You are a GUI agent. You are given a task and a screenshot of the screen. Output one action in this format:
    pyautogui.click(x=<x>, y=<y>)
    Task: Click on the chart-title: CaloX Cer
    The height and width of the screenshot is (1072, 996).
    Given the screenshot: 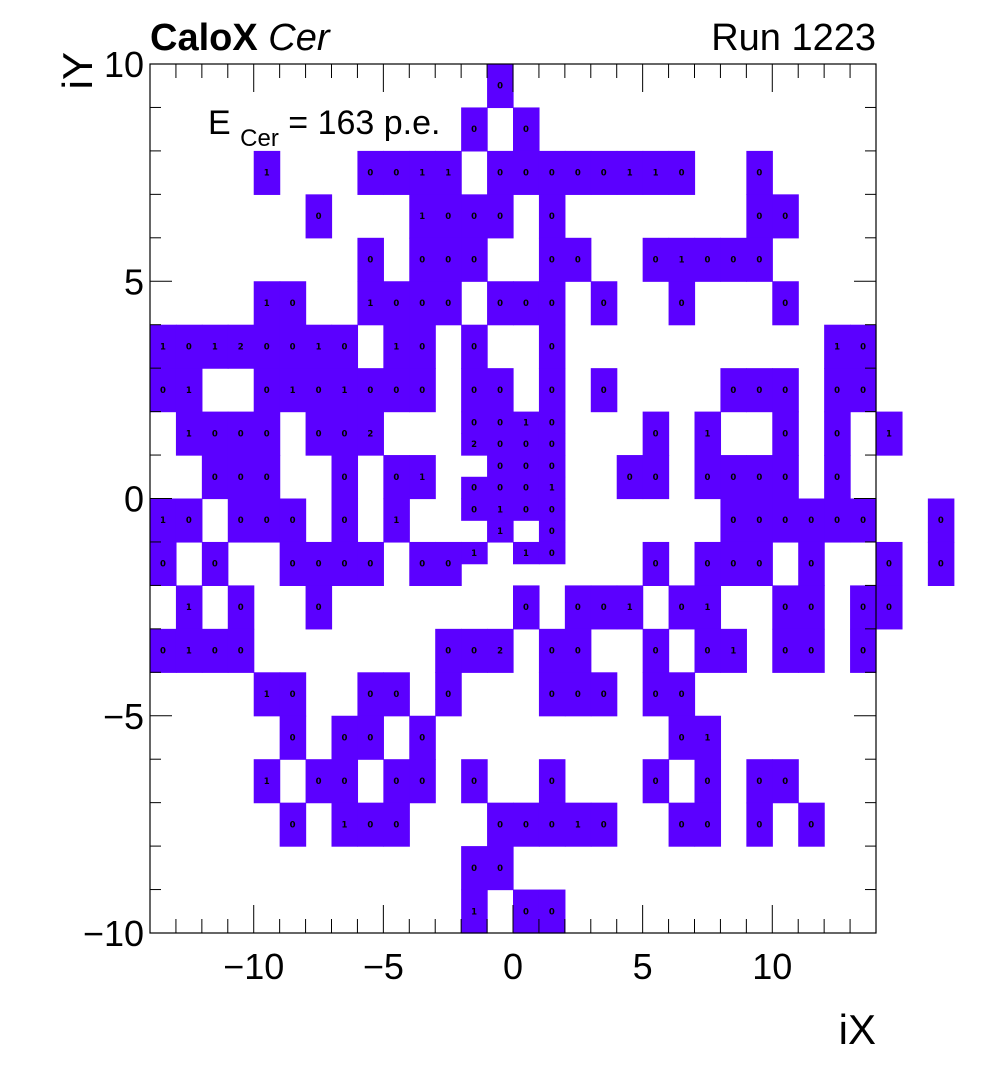 What is the action you would take?
    pyautogui.click(x=240, y=38)
    